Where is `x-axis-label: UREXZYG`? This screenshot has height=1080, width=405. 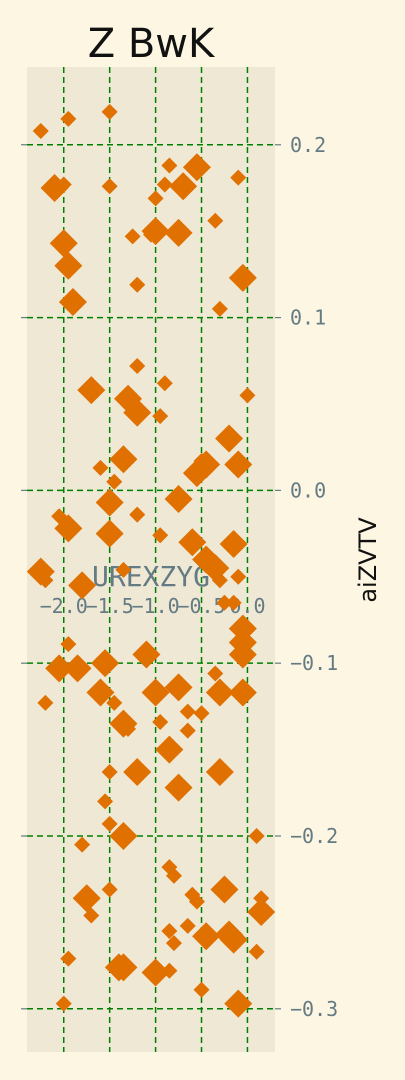
x-axis-label: UREXZYG is located at coordinates (151, 576).